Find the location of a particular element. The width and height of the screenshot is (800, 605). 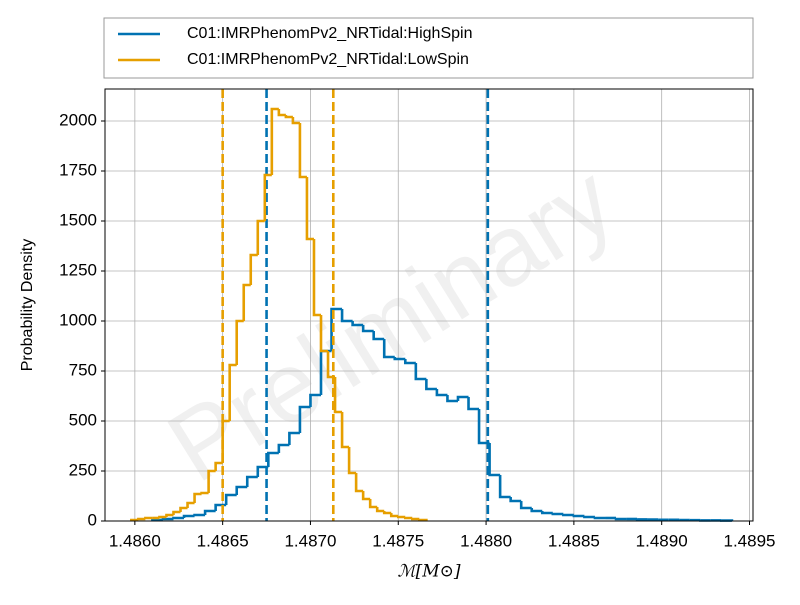

x-axis-label: ℳ[M⊙] is located at coordinates (428, 572).